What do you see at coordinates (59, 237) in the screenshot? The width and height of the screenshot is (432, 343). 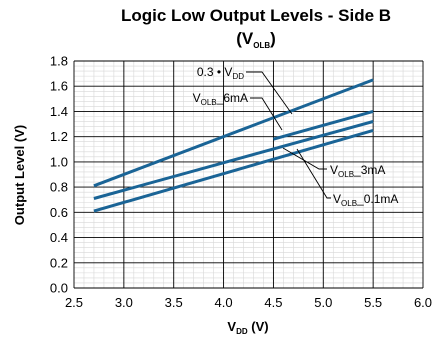 I see `y-tick-label: 0.4` at bounding box center [59, 237].